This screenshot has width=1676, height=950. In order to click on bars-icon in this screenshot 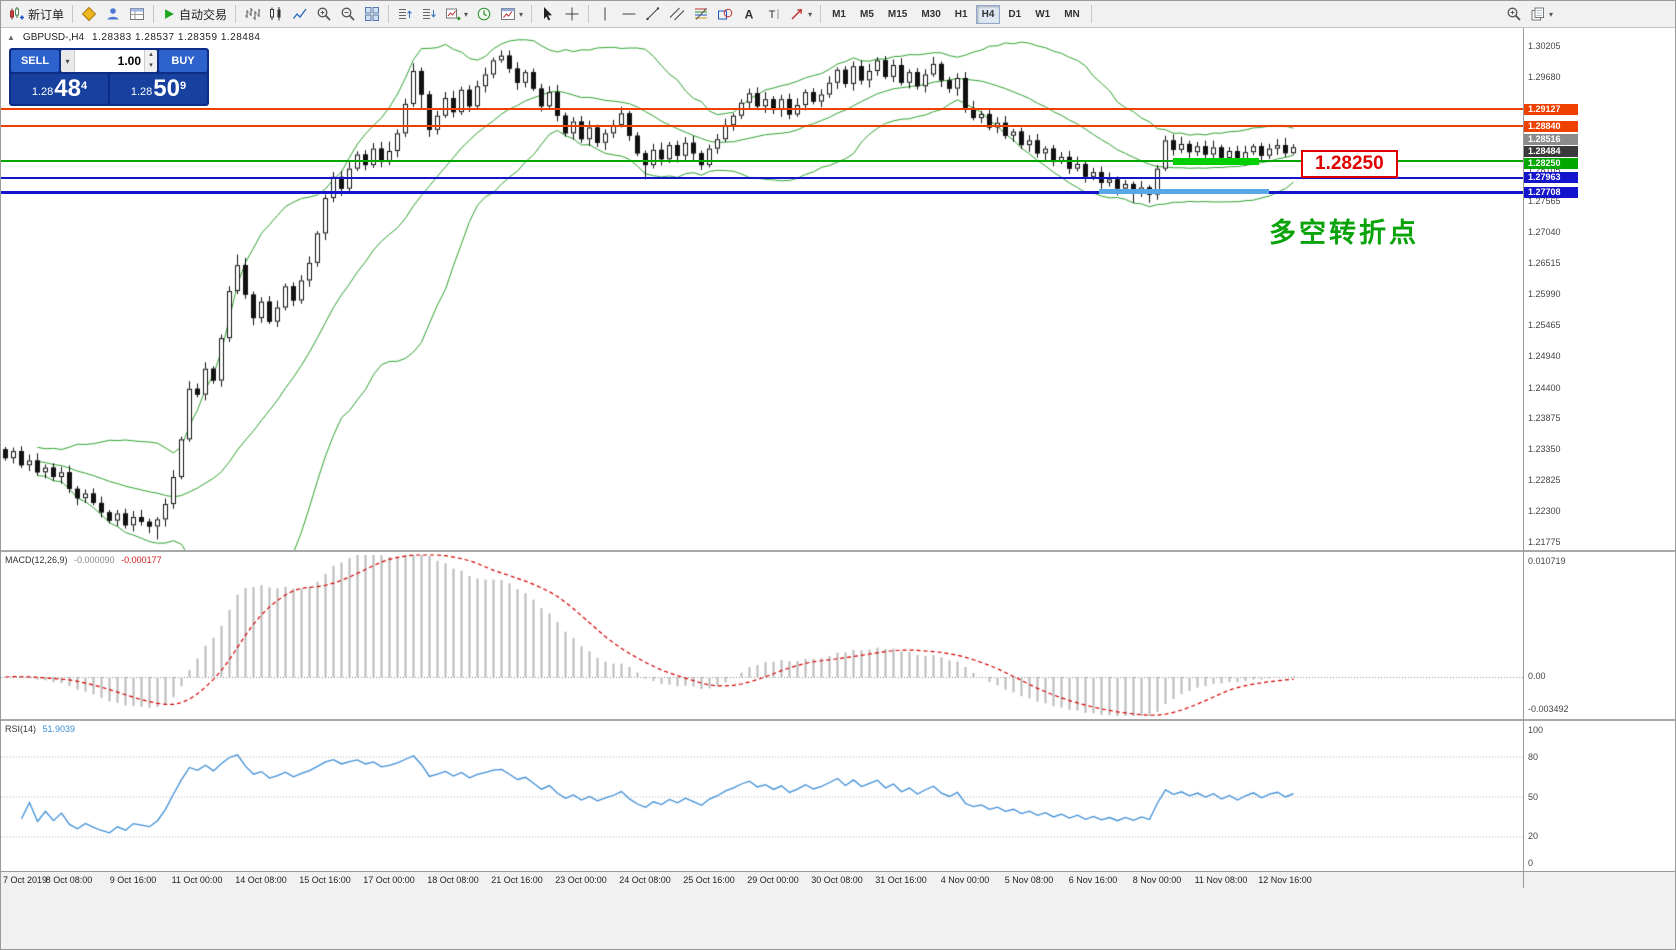, I will do `click(252, 14)`.